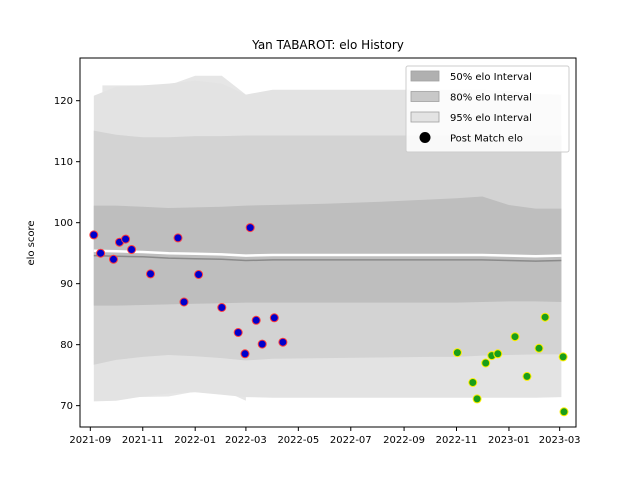  I want to click on elo-mean-highlight-line, so click(327, 253).